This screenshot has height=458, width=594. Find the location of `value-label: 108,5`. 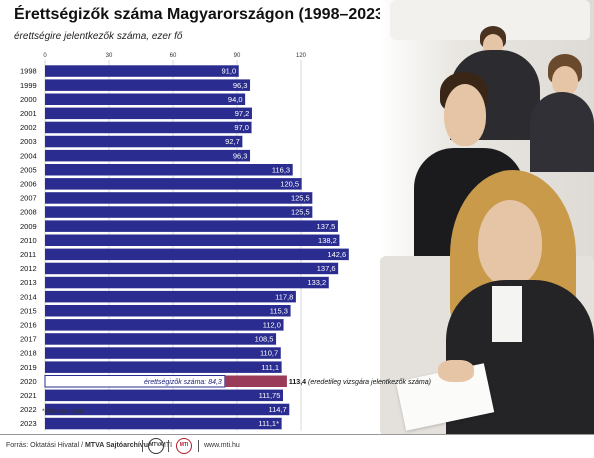

value-label: 108,5 is located at coordinates (264, 339).